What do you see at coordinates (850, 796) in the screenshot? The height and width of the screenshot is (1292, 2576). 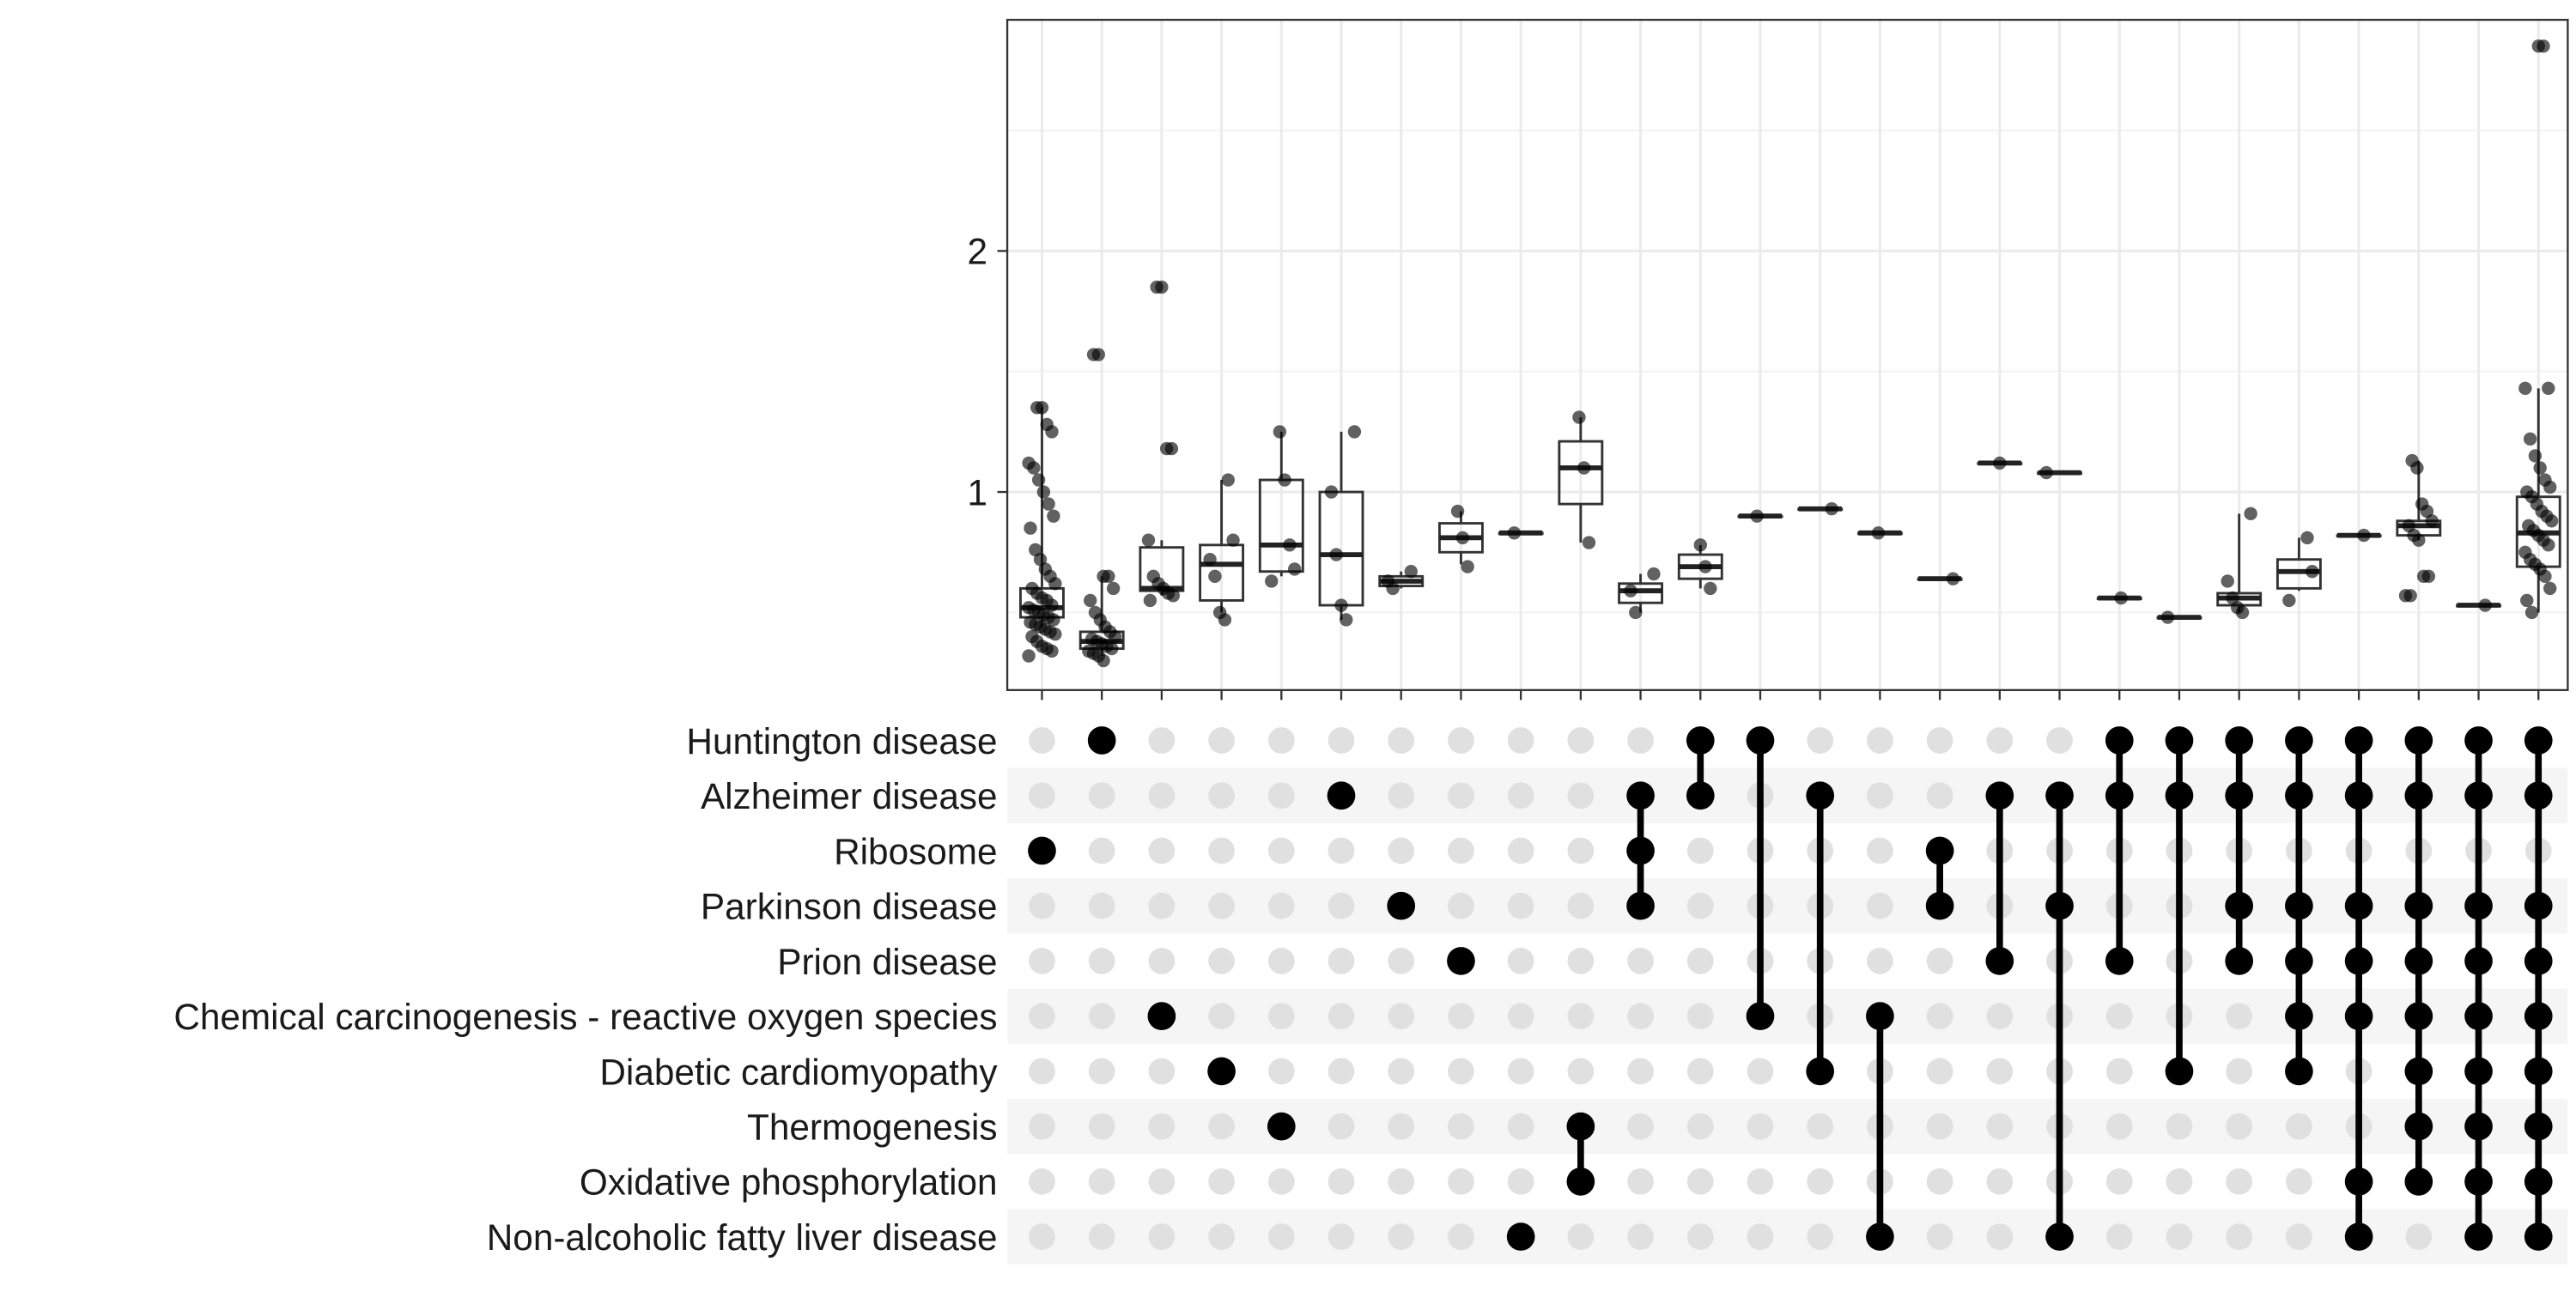 I see `set-label-1: Alzheimer disease` at bounding box center [850, 796].